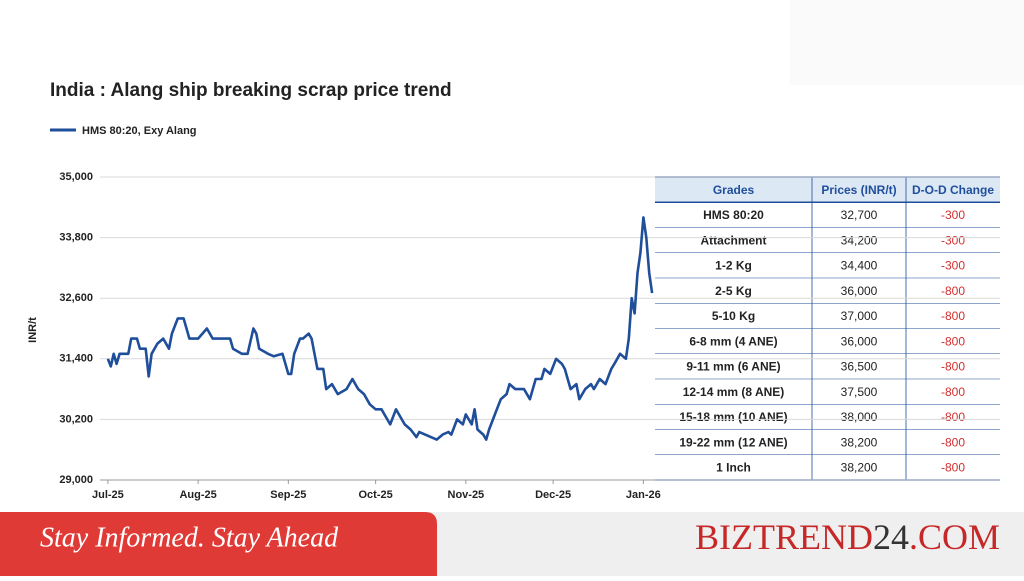 This screenshot has height=581, width=1024. I want to click on brand-part: BIZTREND, so click(784, 537).